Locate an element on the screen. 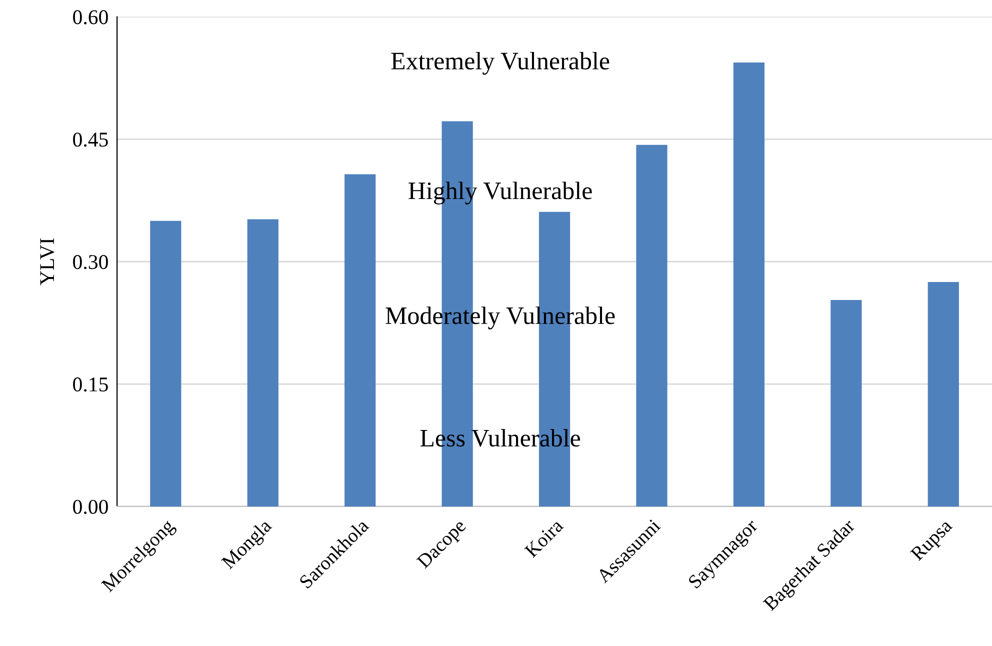  y-tick-label: 0.30 is located at coordinates (90, 262).